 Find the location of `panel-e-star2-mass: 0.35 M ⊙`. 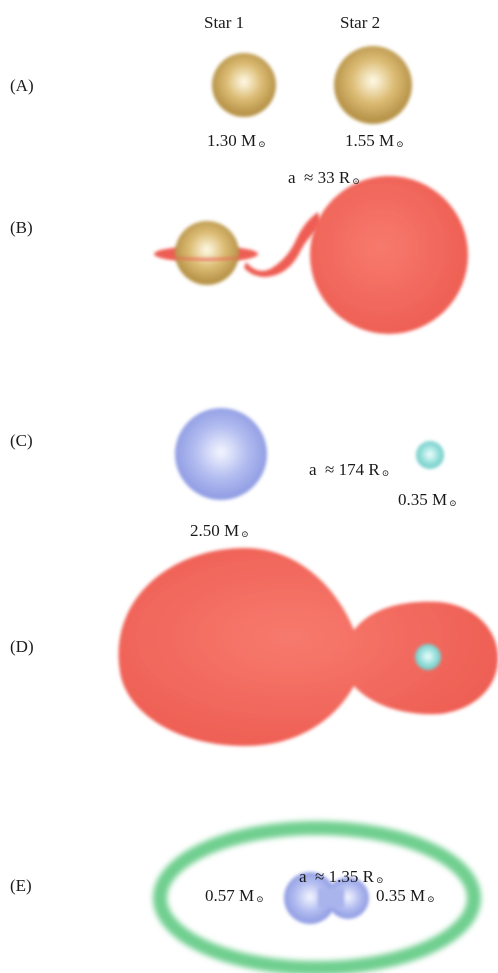

panel-e-star2-mass: 0.35 M ⊙ is located at coordinates (405, 895).